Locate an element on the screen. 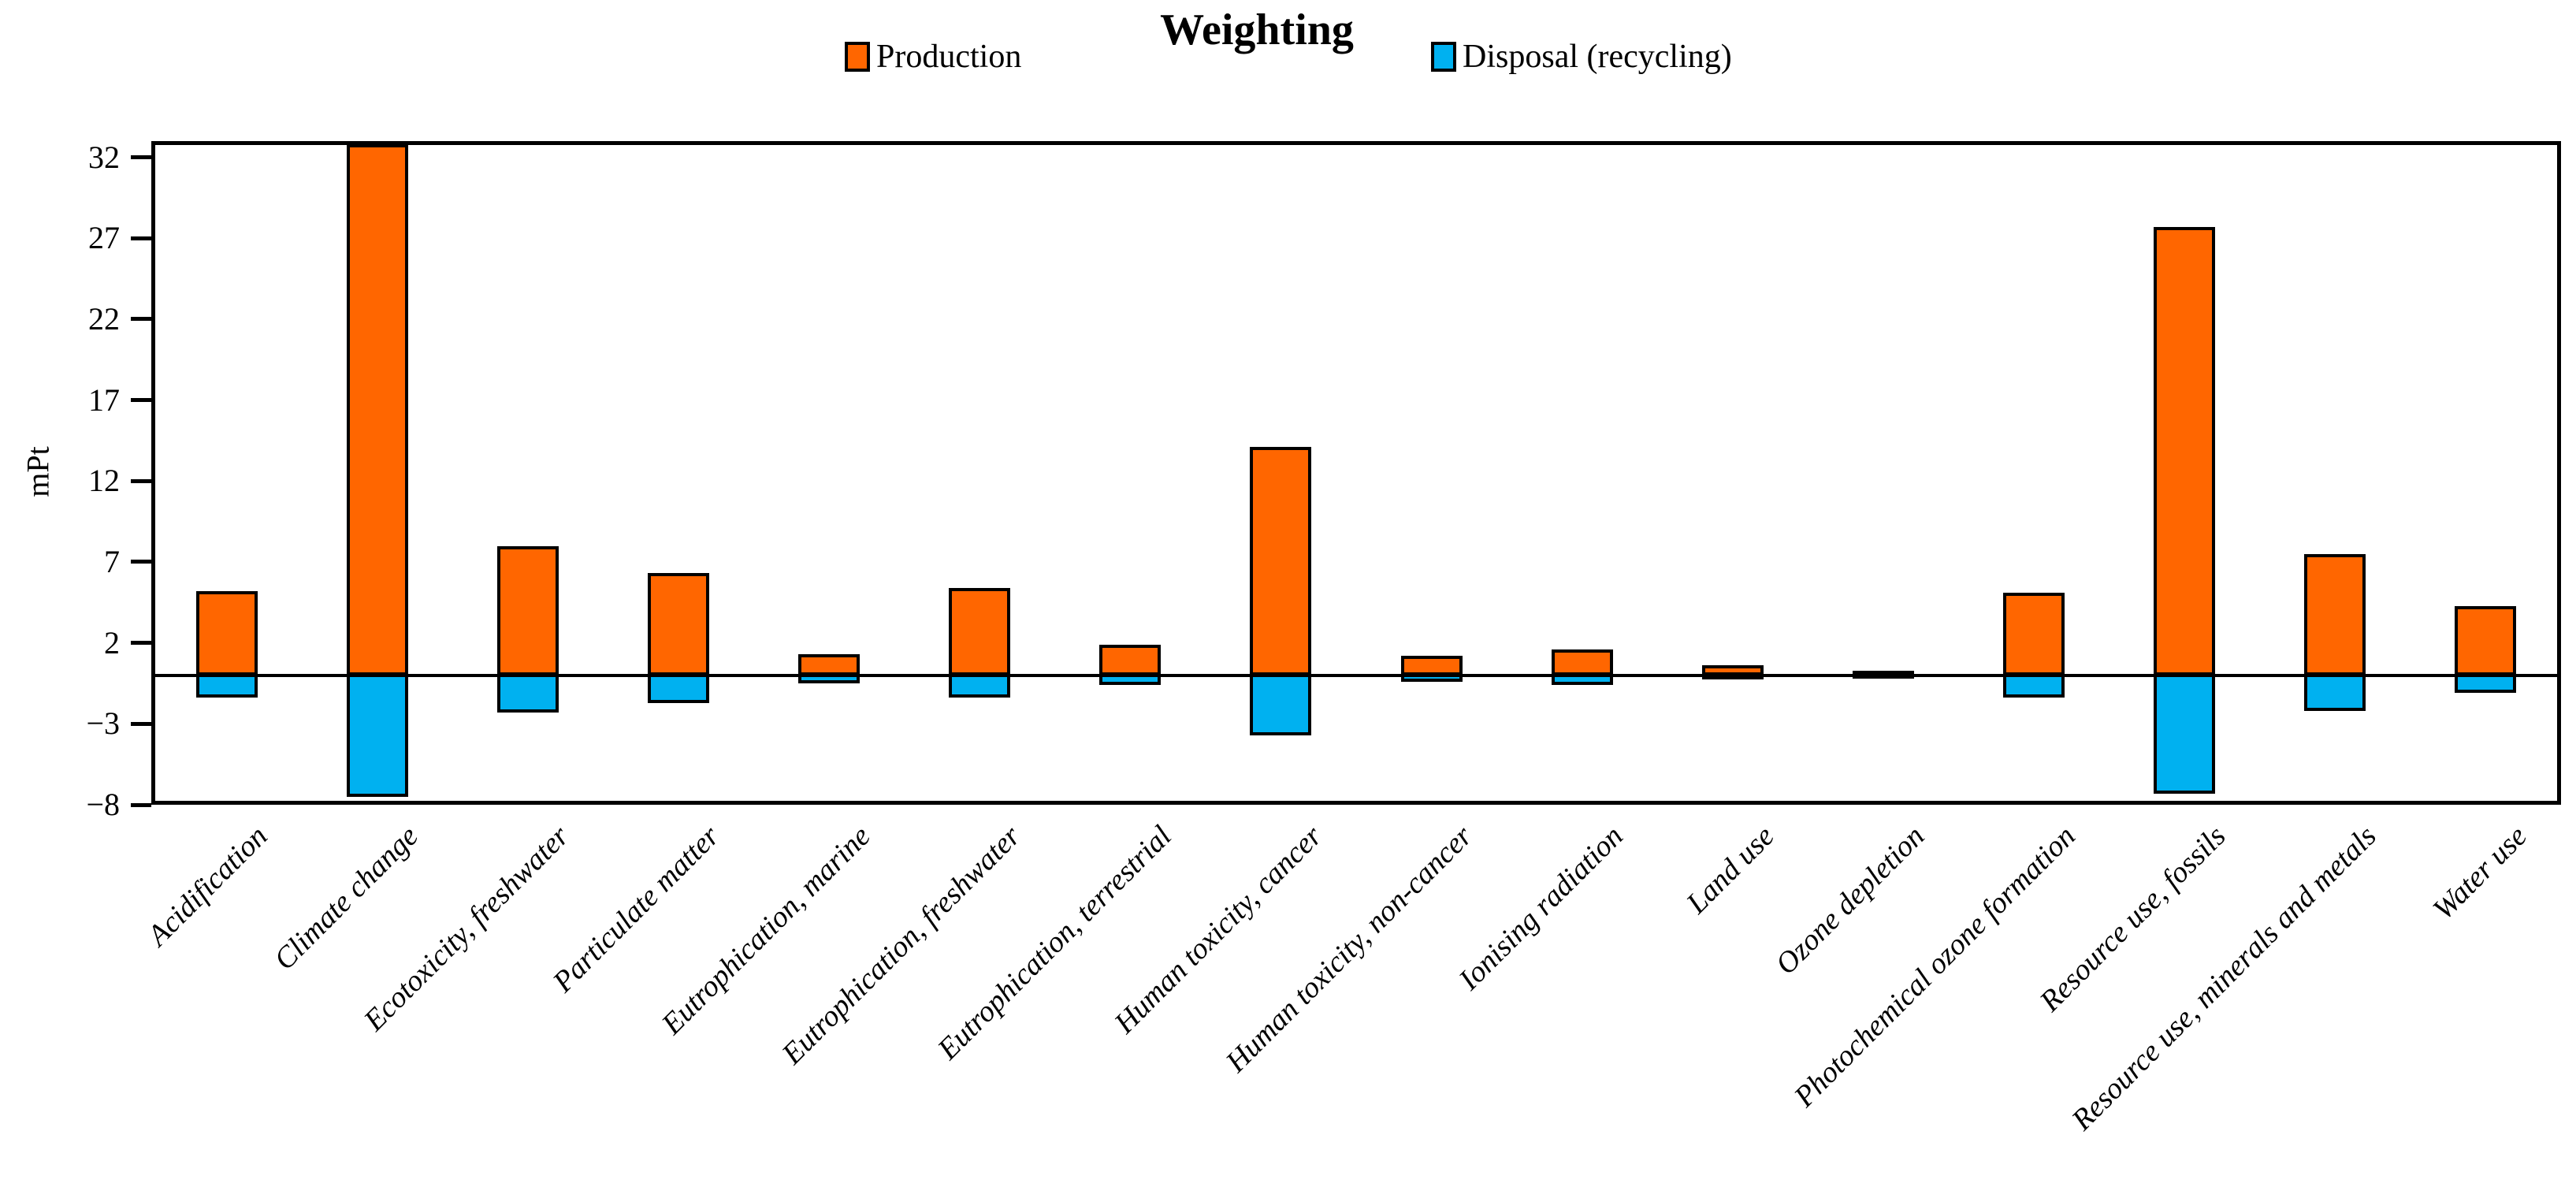  chart-title: Weighting is located at coordinates (1257, 30).